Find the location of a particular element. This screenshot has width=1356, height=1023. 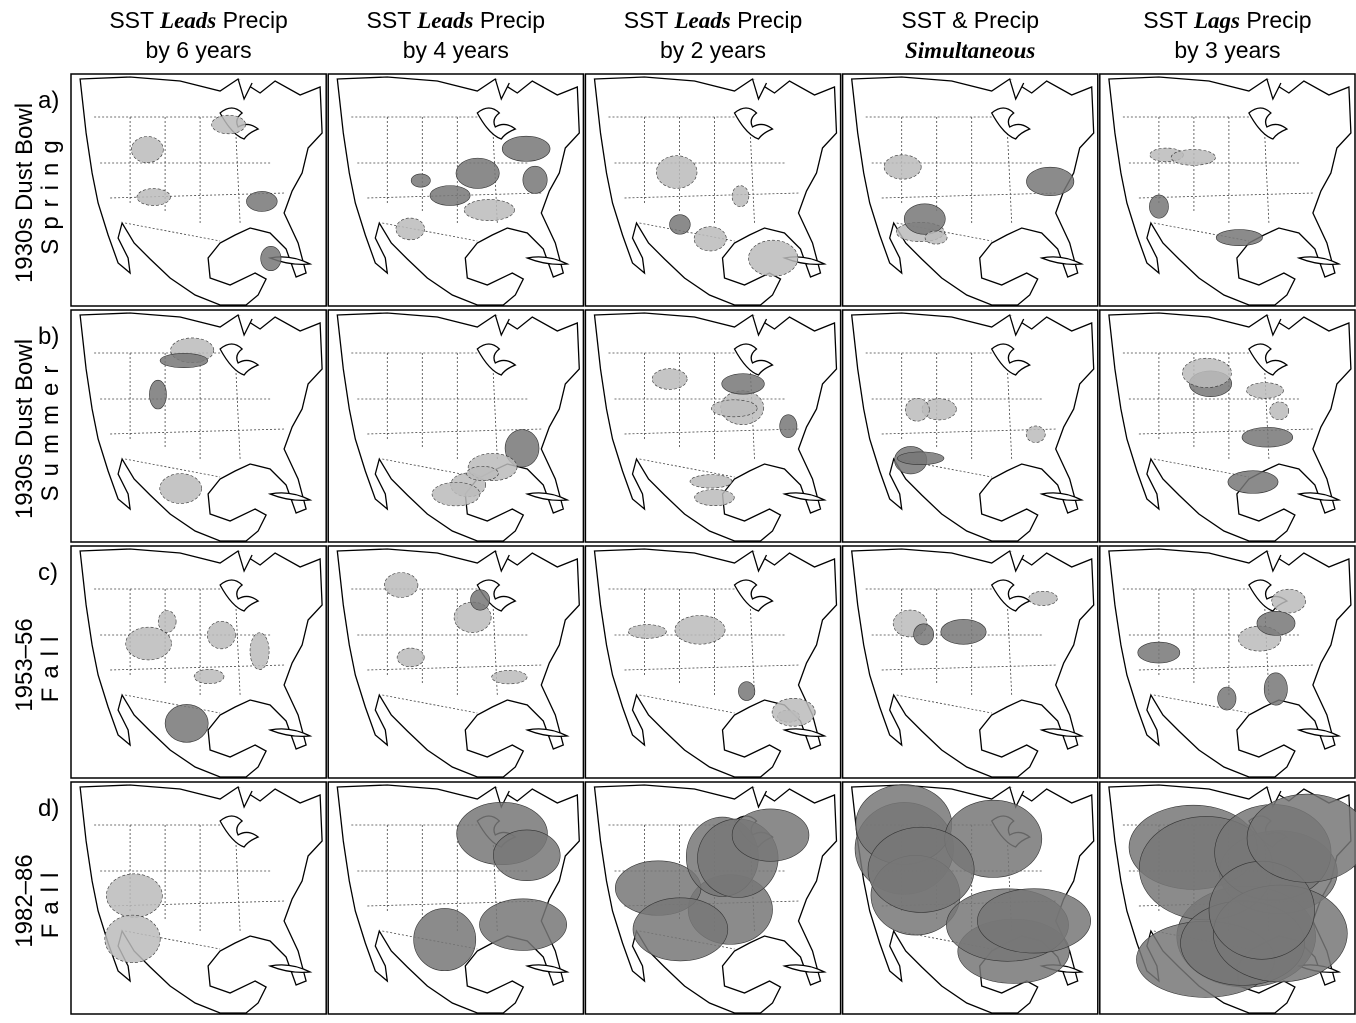

header-part: Simultaneous is located at coordinates (970, 50).